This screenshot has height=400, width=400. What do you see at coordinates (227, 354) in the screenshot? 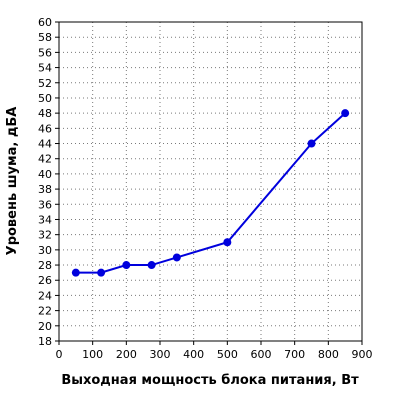
I see `x-tick-label: 500` at bounding box center [227, 354].